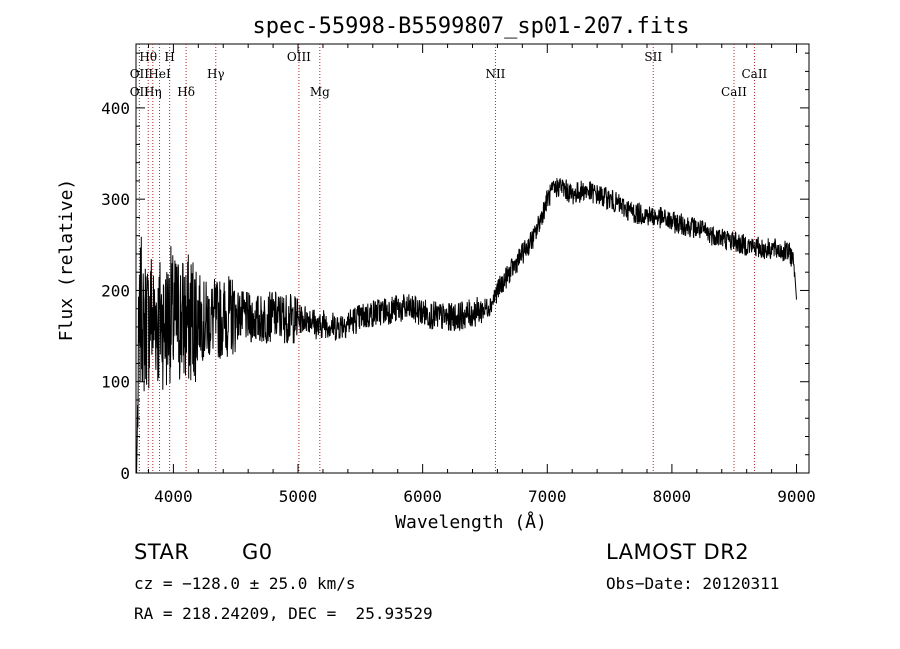  I want to click on marker-label: NII, so click(495, 74).